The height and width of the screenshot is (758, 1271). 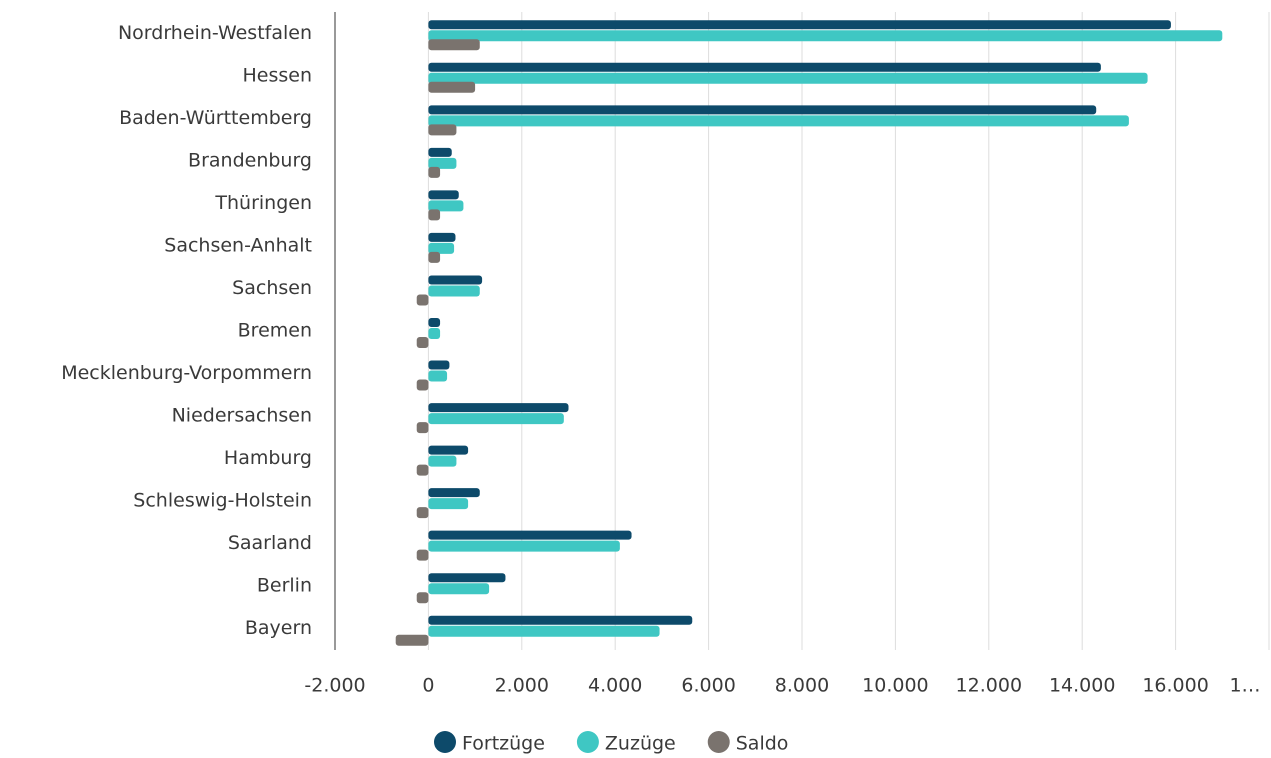 I want to click on x-tick-label: 0, so click(x=428, y=686).